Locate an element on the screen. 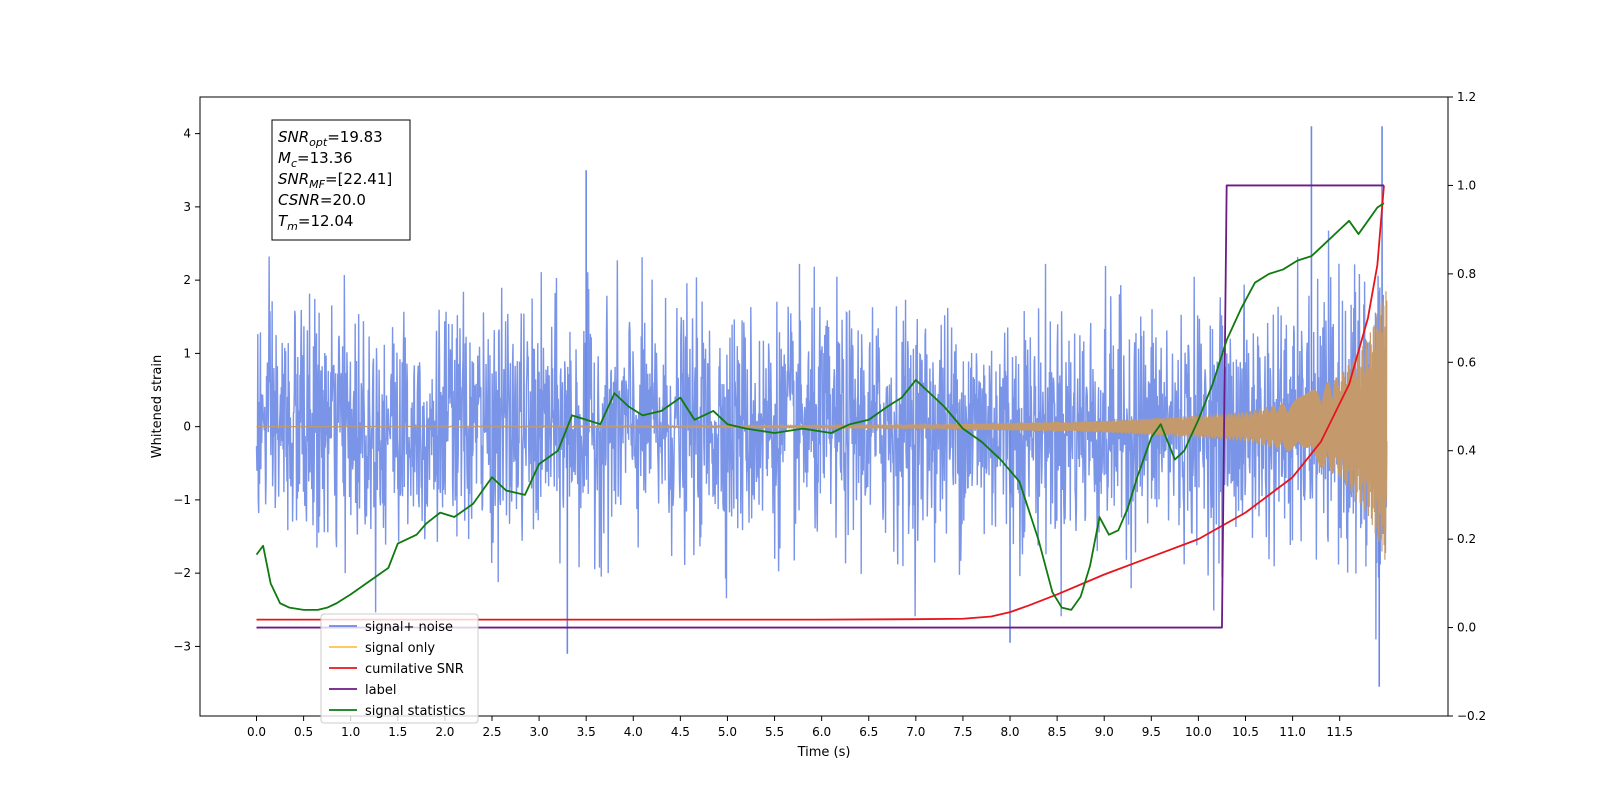 This screenshot has height=804, width=1600. annotation-subscript: opt is located at coordinates (318, 142).